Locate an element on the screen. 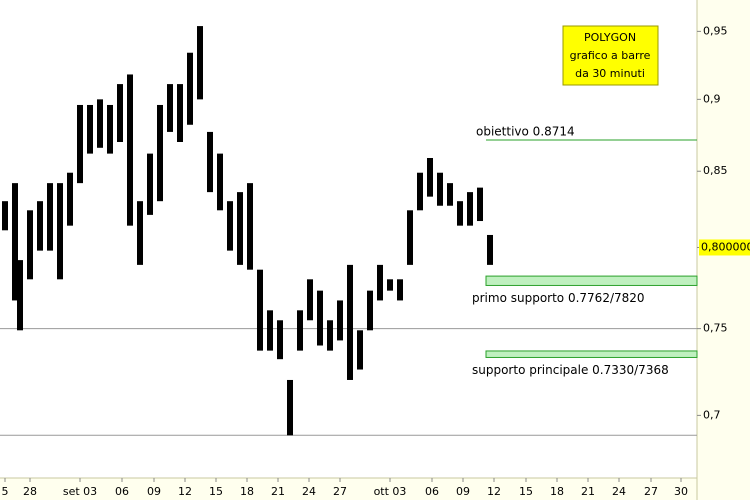  y-tick-label: 0,85 is located at coordinates (715, 170).